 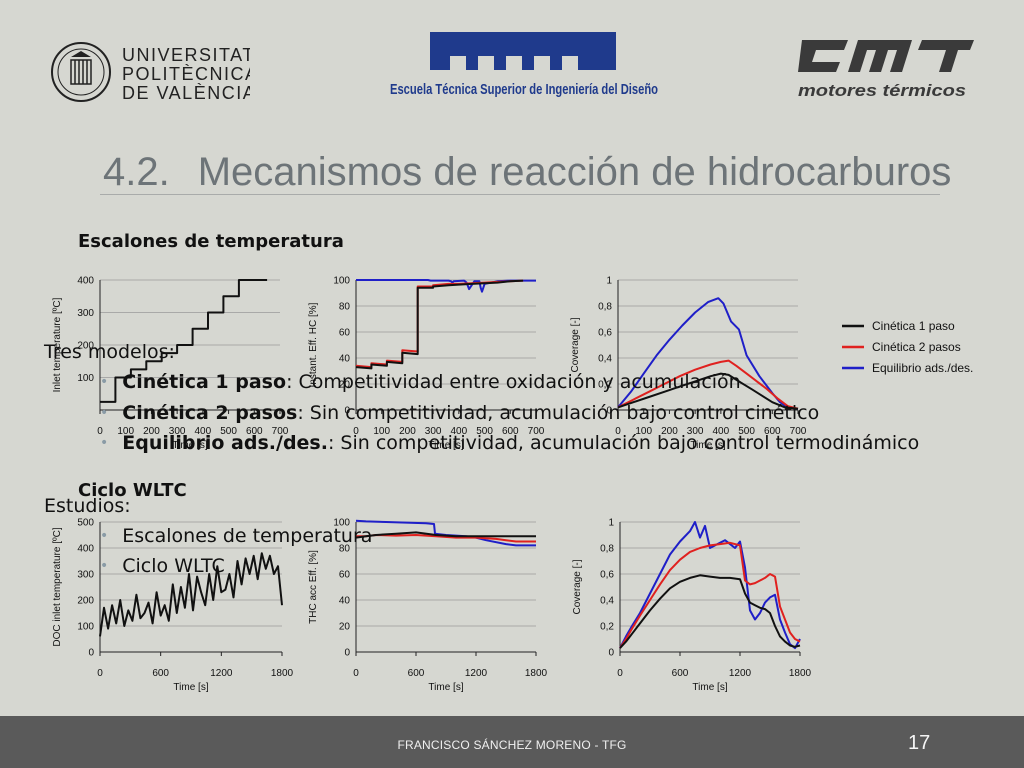 What do you see at coordinates (162, 566) in the screenshot?
I see `study-item-2: • Ciclo WLTC` at bounding box center [162, 566].